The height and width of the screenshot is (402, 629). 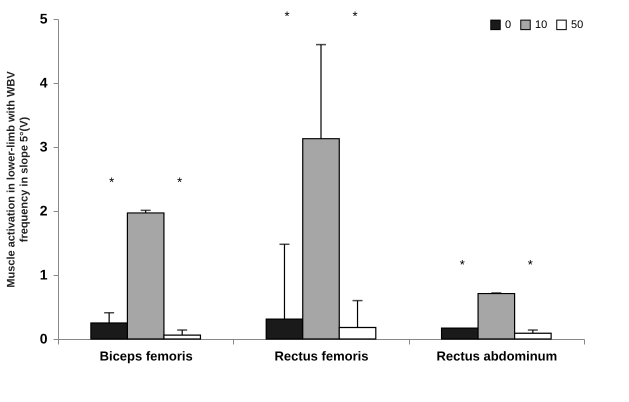 I want to click on legend-label: 0, so click(x=508, y=24).